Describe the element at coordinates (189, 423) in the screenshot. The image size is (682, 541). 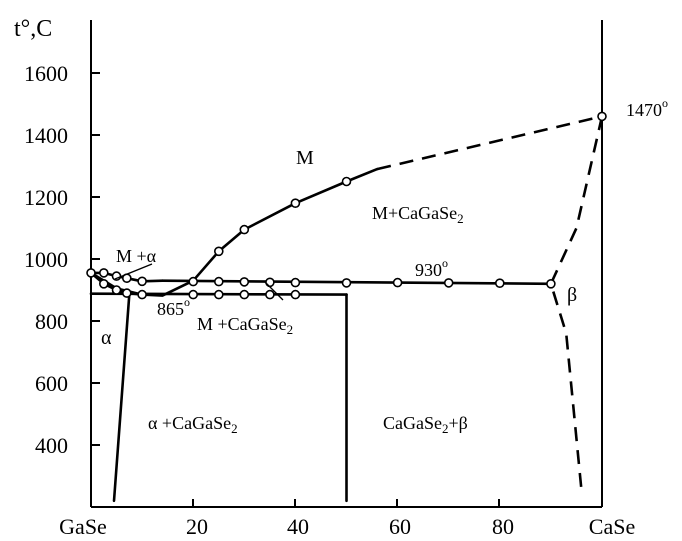
I see `region-alpha-cagase2-text: α +CaGaSe` at that location.